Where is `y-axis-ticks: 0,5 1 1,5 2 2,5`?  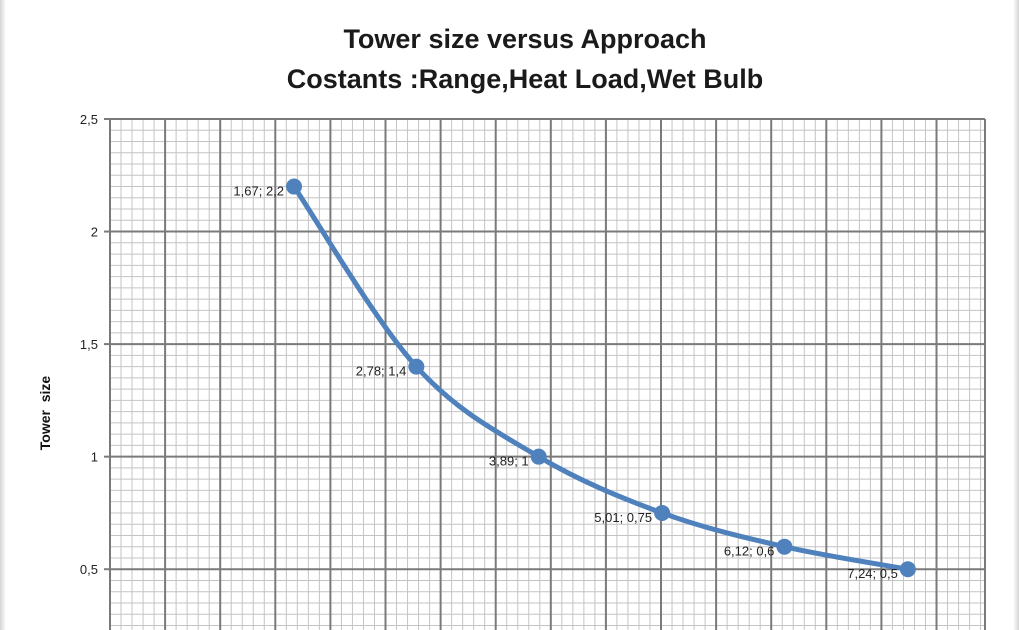 y-axis-ticks: 0,5 1 1,5 2 2,5 is located at coordinates (95, 344).